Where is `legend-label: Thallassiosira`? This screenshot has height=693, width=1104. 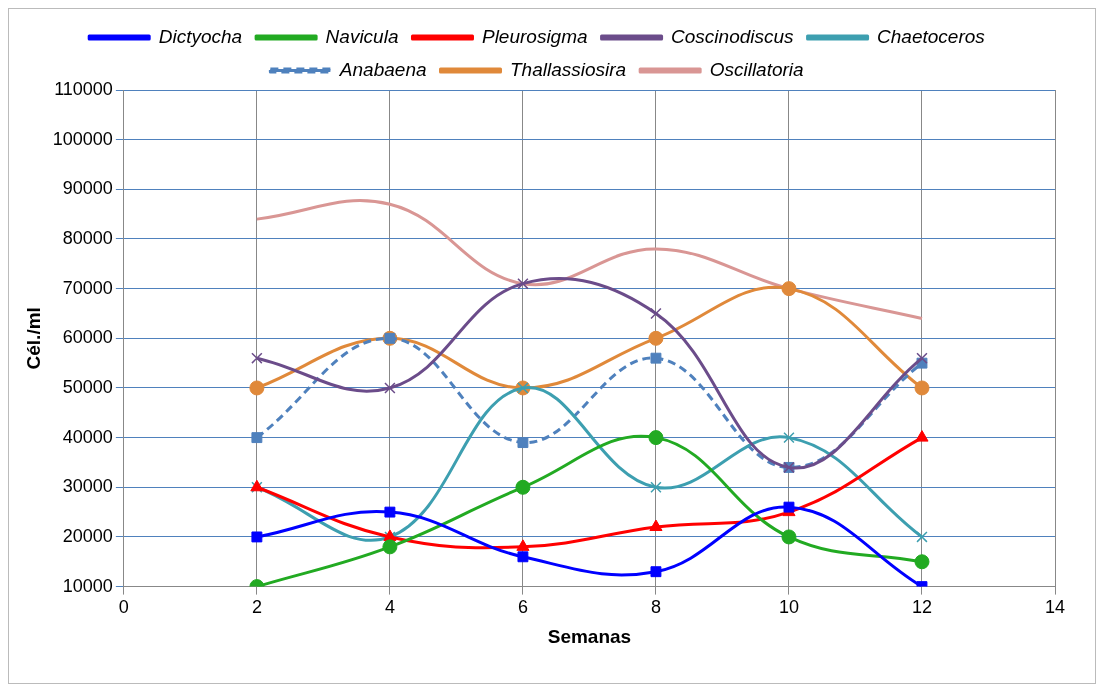 legend-label: Thallassiosira is located at coordinates (568, 69).